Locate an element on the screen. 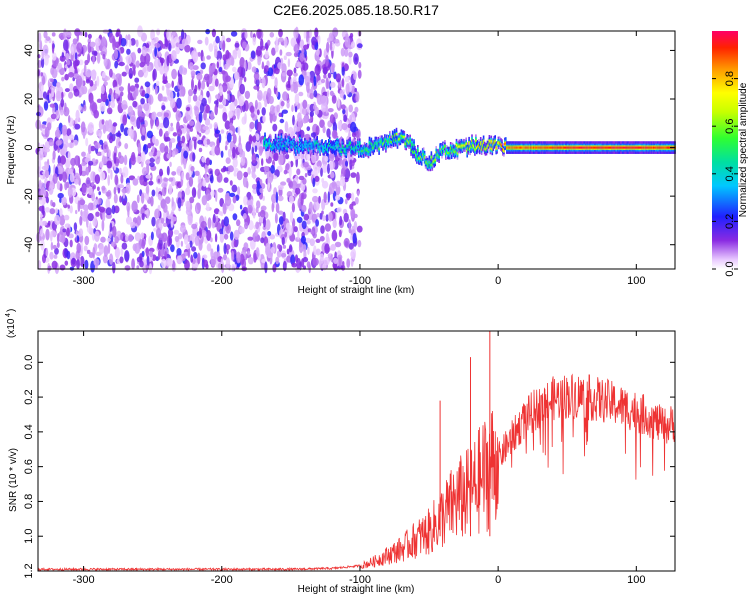 This screenshot has width=750, height=600. colorbar-tick-label: 0.0 is located at coordinates (730, 268).